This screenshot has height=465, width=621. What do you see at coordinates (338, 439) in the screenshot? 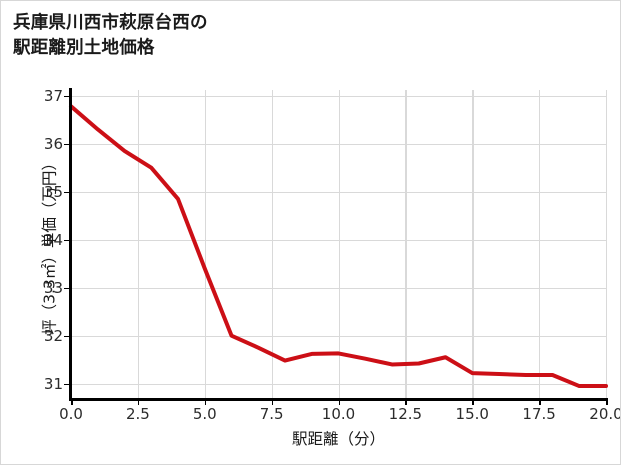
I see `x-axis-title: 駅距離（分）` at bounding box center [338, 439].